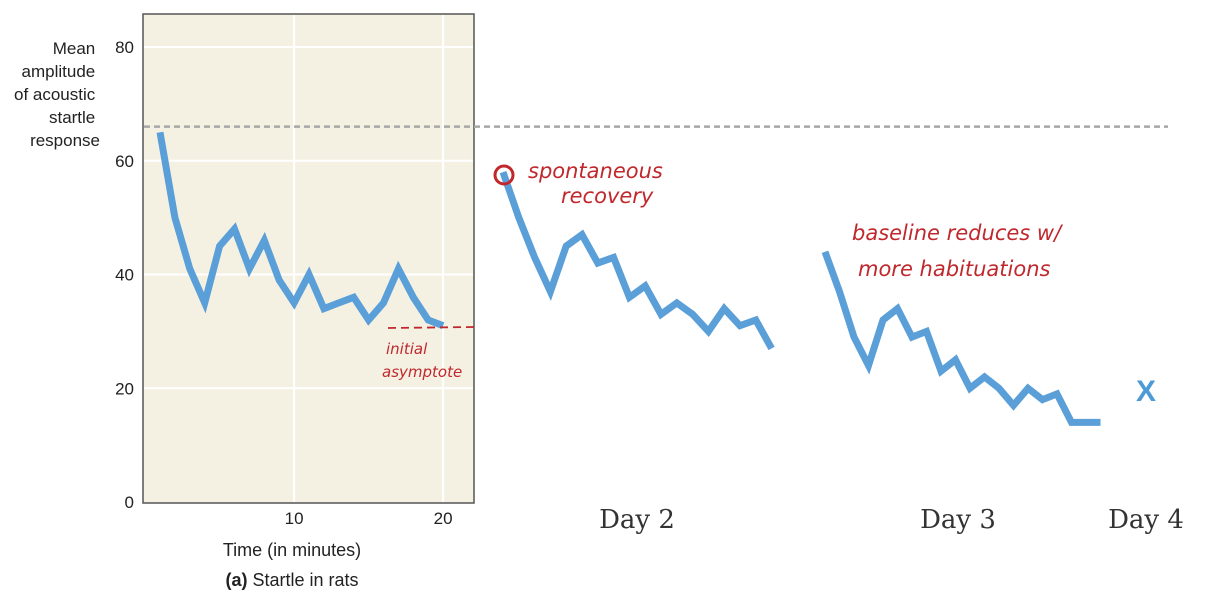 This screenshot has width=1212, height=604. I want to click on day-2-label: Day 2, so click(637, 520).